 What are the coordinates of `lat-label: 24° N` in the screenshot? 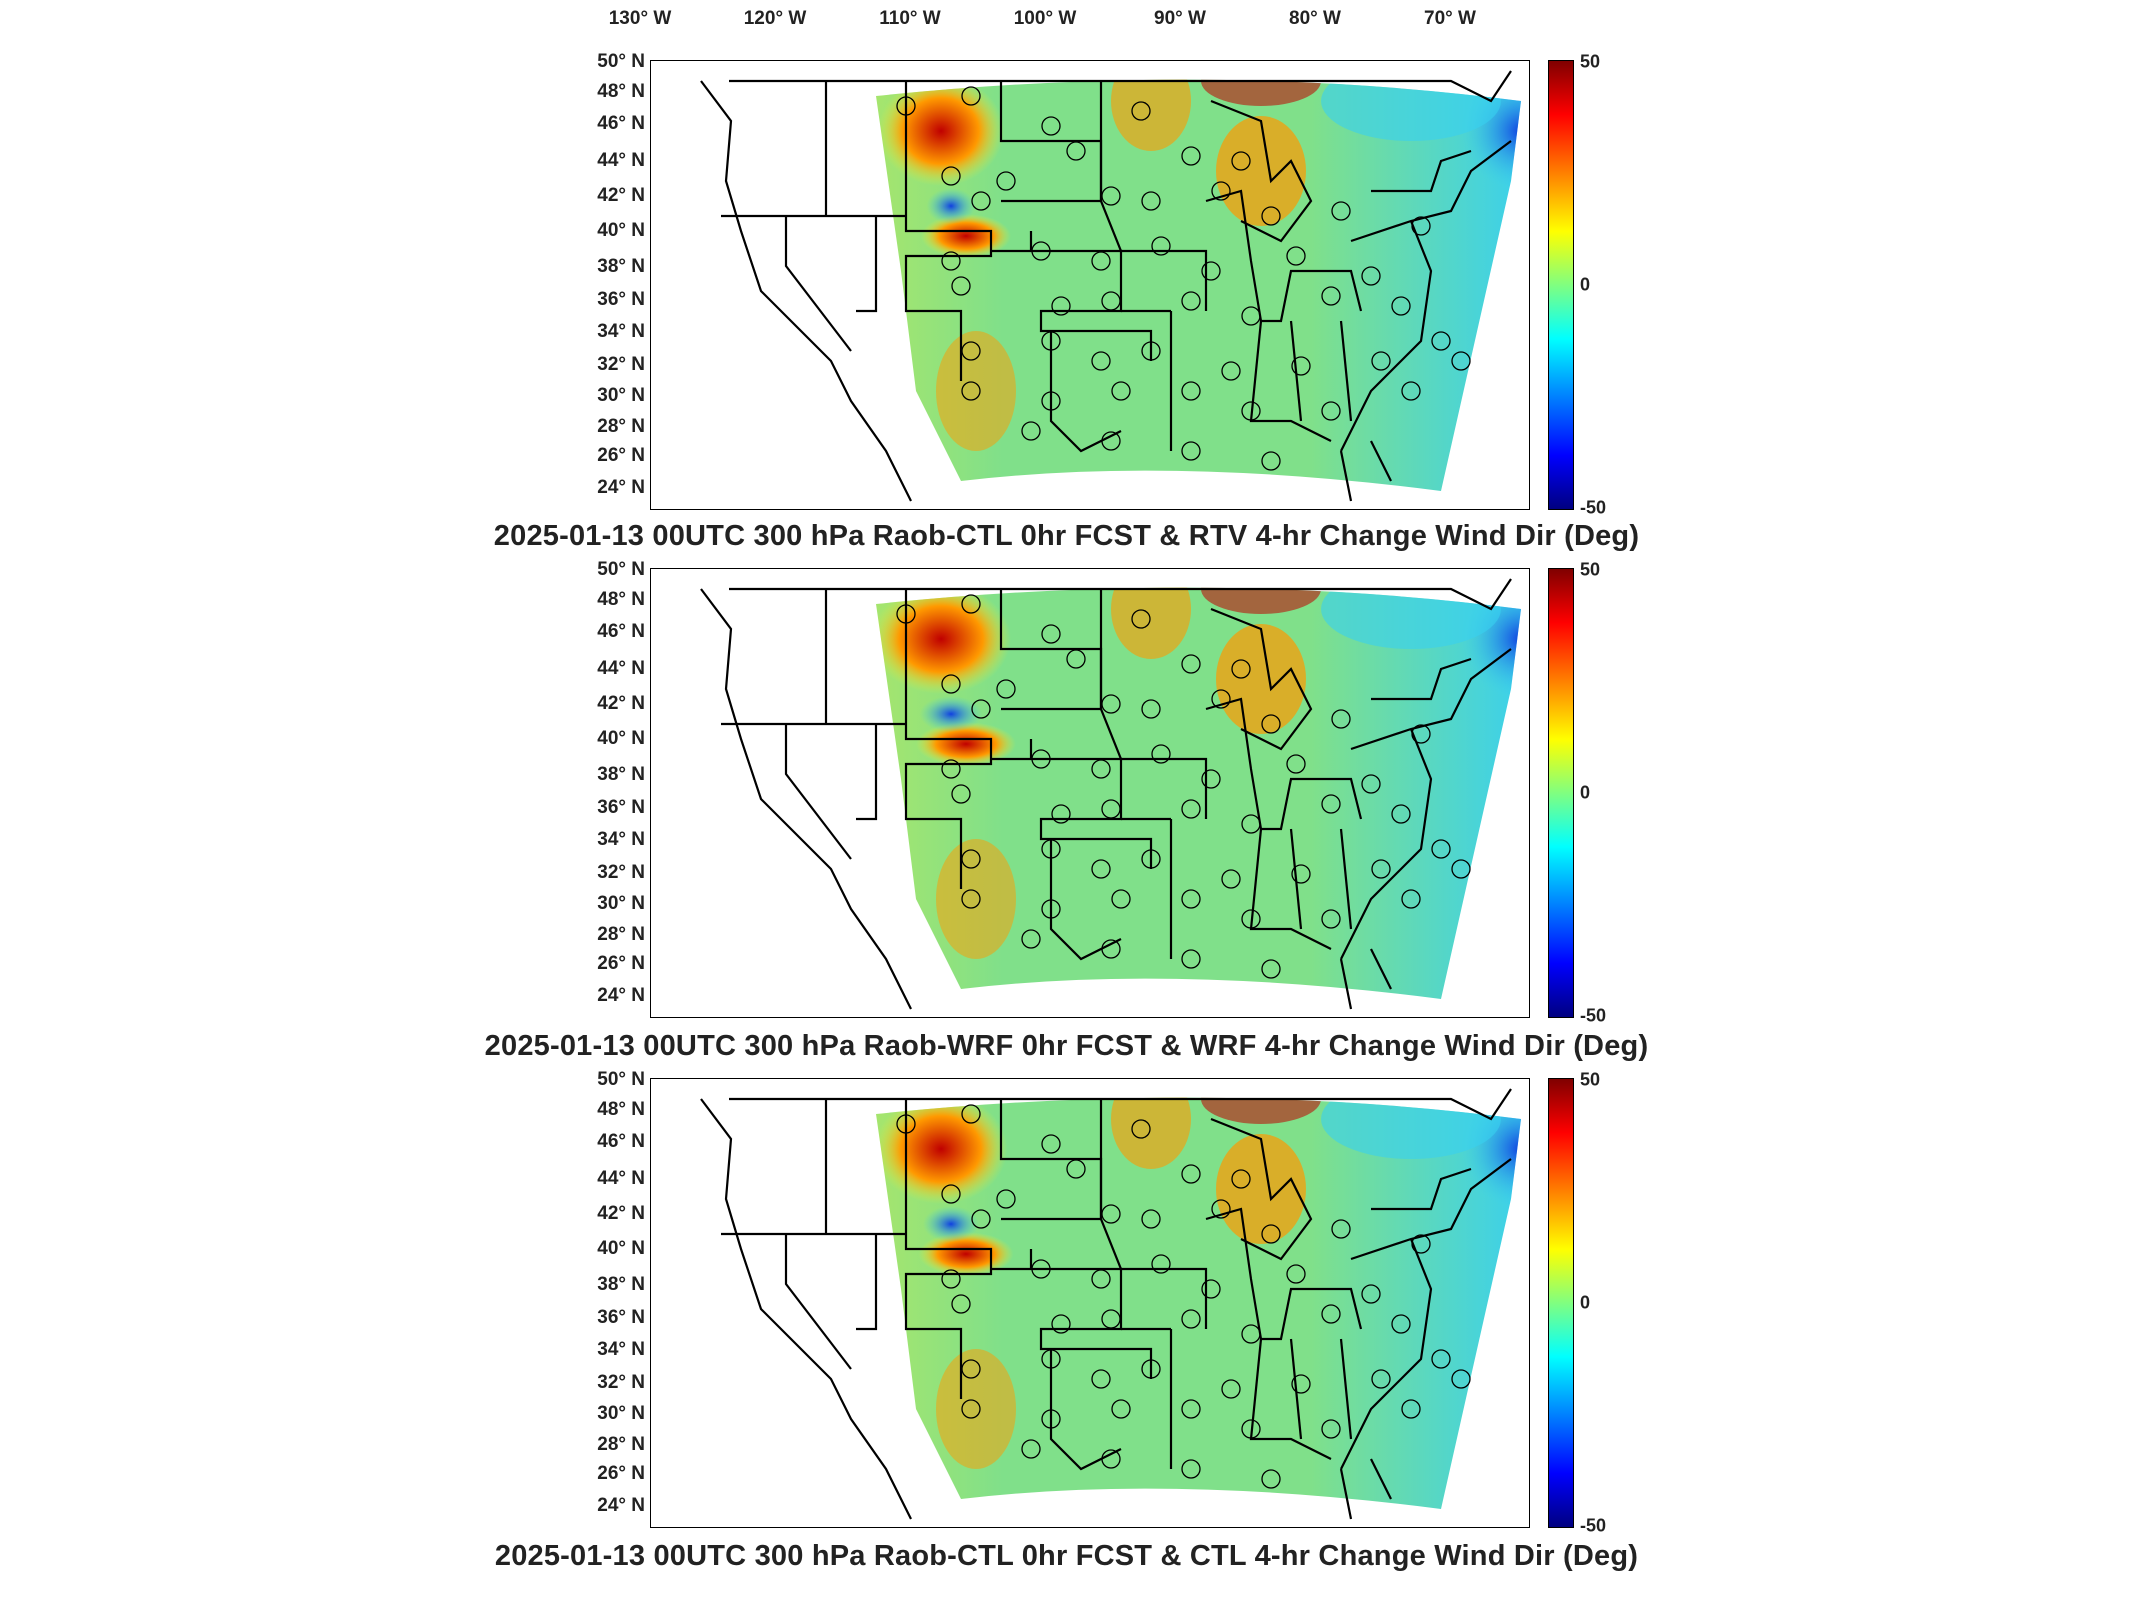 It's located at (621, 995).